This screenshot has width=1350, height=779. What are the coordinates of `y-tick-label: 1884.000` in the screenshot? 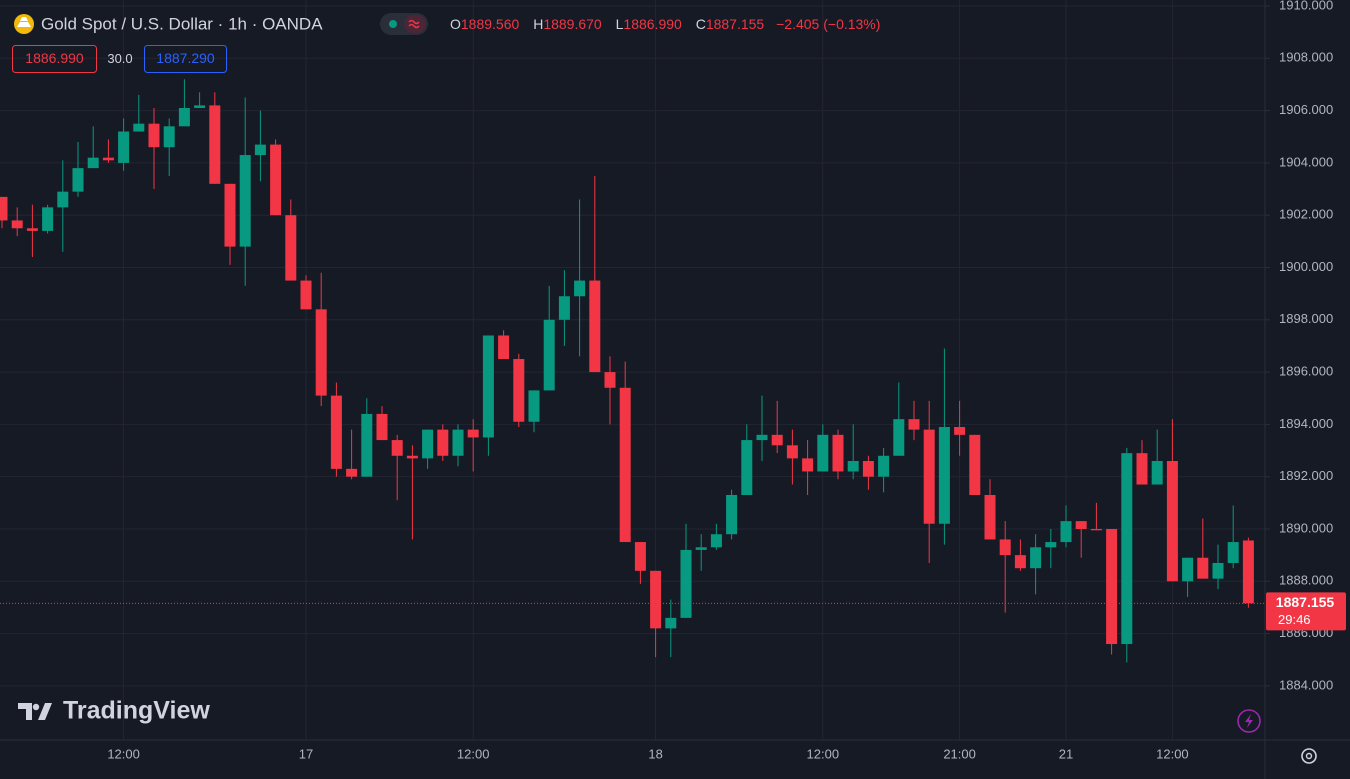 It's located at (1306, 684).